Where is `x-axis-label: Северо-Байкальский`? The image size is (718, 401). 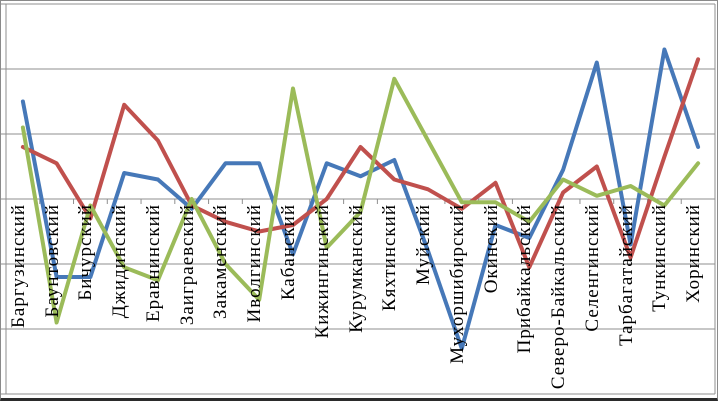 x-axis-label: Северо-Байкальский is located at coordinates (559, 297).